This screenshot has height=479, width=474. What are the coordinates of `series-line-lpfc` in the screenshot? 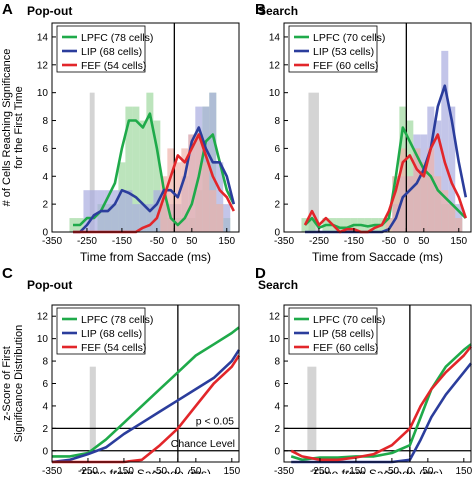 It's located at (381, 402).